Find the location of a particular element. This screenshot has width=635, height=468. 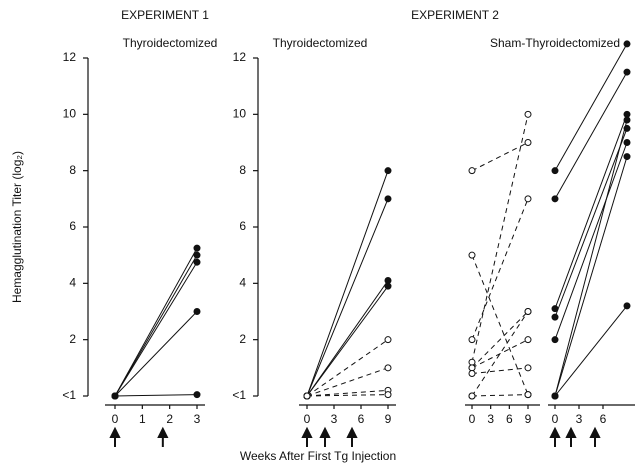

x-tick-label: 2 is located at coordinates (169, 419).